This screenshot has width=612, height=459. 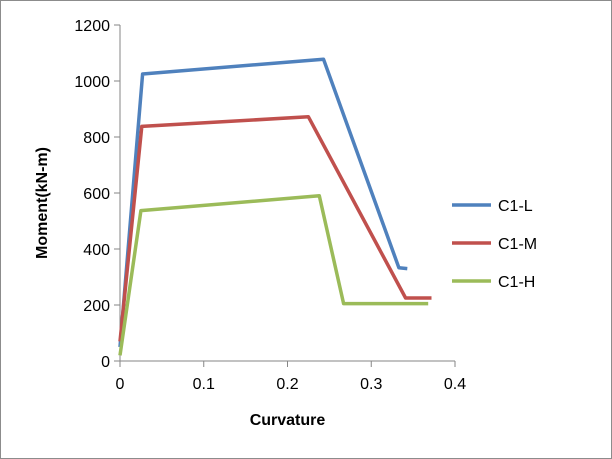 What do you see at coordinates (92, 26) in the screenshot?
I see `y-tick-label: 1200` at bounding box center [92, 26].